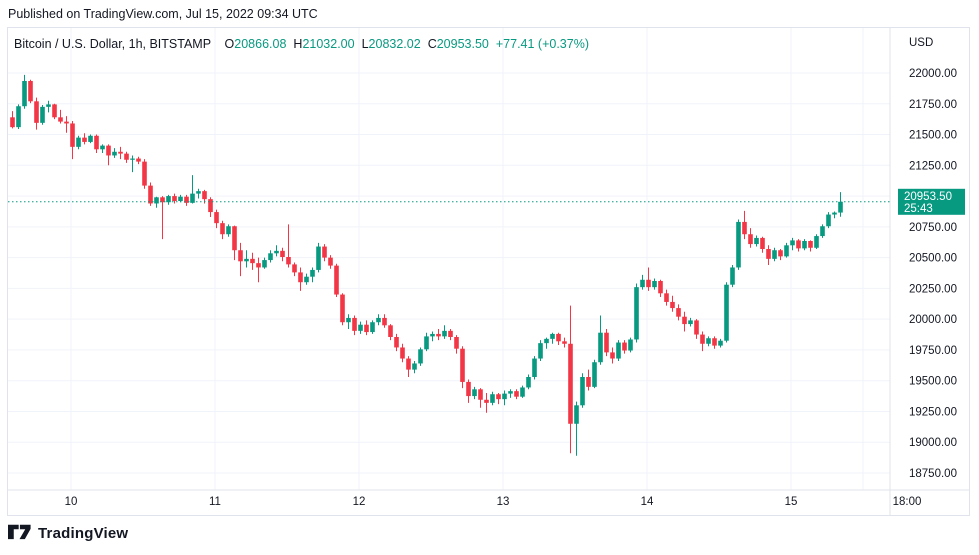 This screenshot has width=979, height=555. Describe the element at coordinates (298, 44) in the screenshot. I see `high-label: H` at that location.